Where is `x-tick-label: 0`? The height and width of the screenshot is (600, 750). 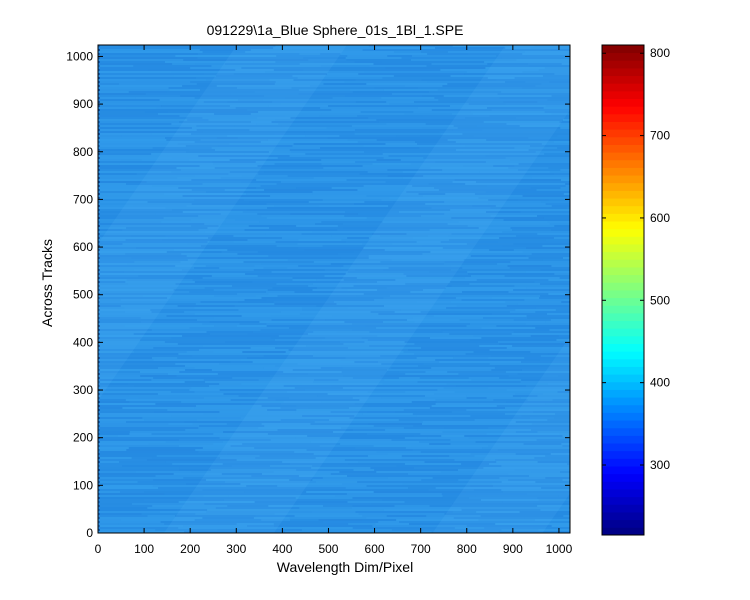
x-tick-label: 0 is located at coordinates (98, 549).